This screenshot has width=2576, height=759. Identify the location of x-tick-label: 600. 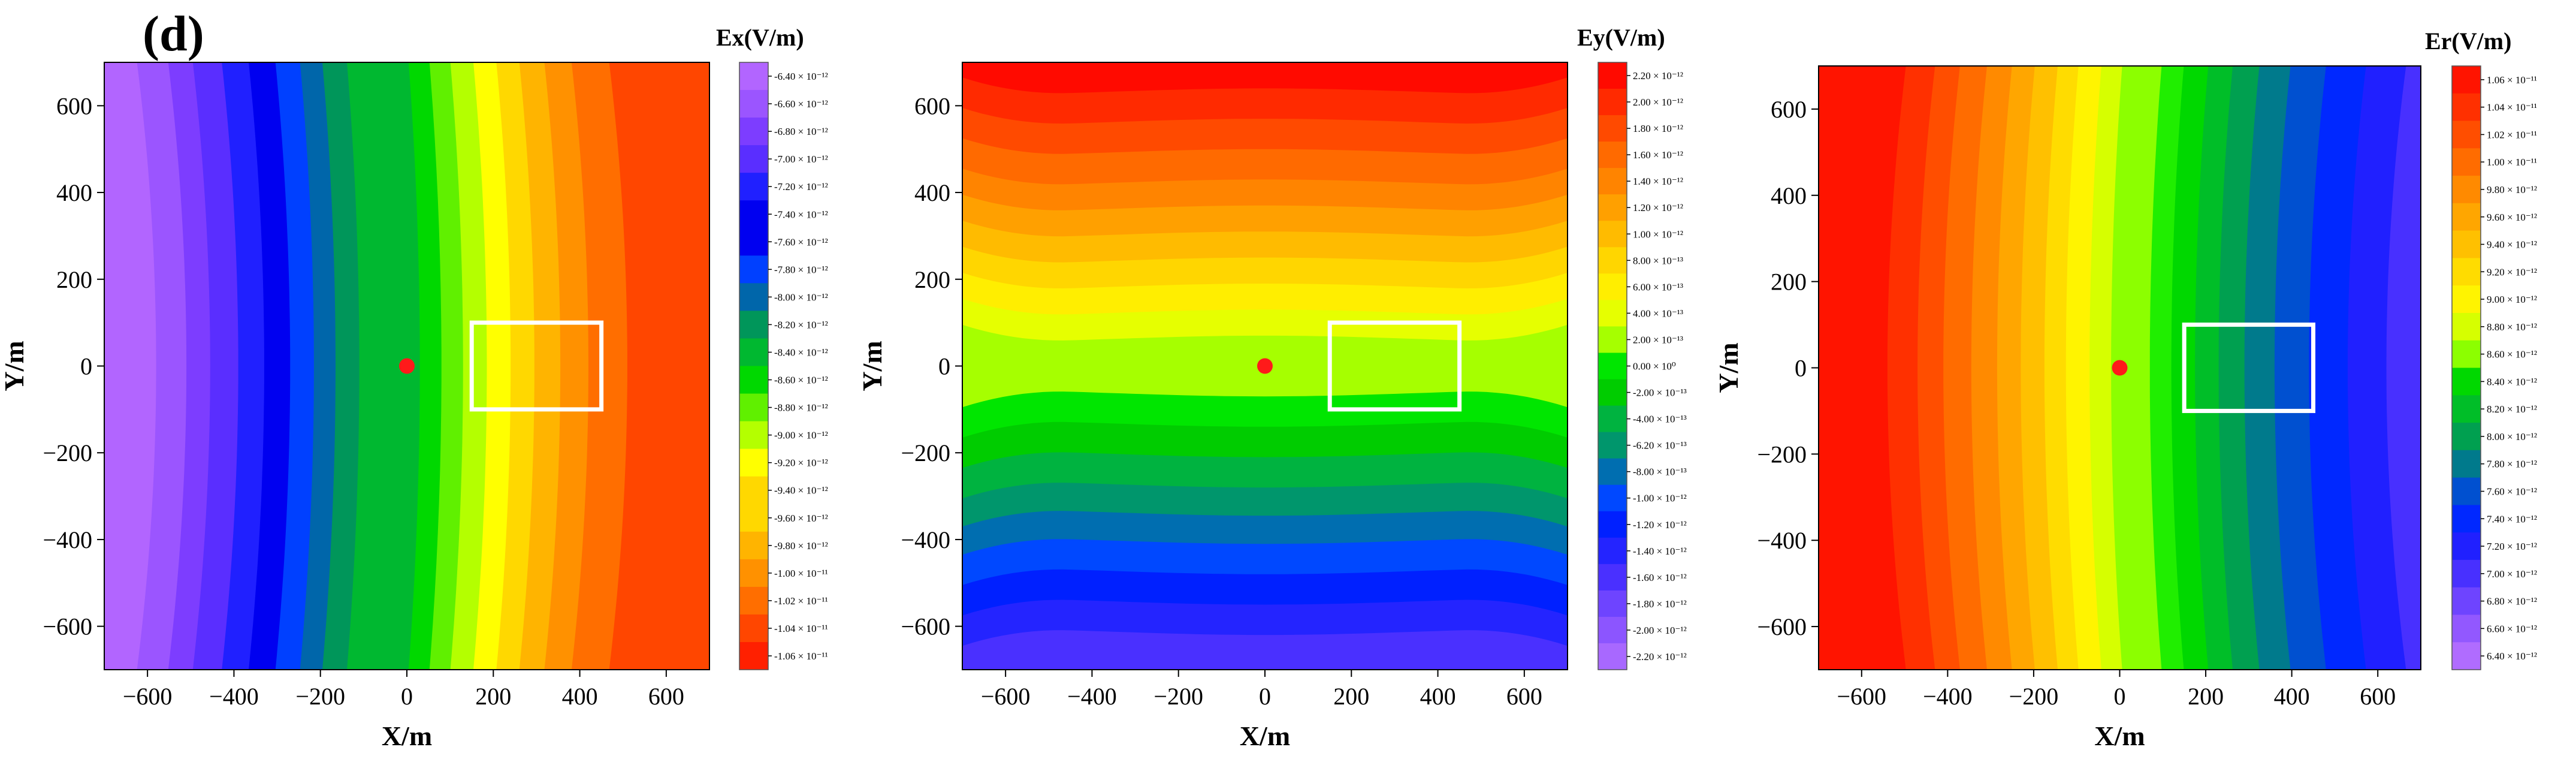
(666, 696).